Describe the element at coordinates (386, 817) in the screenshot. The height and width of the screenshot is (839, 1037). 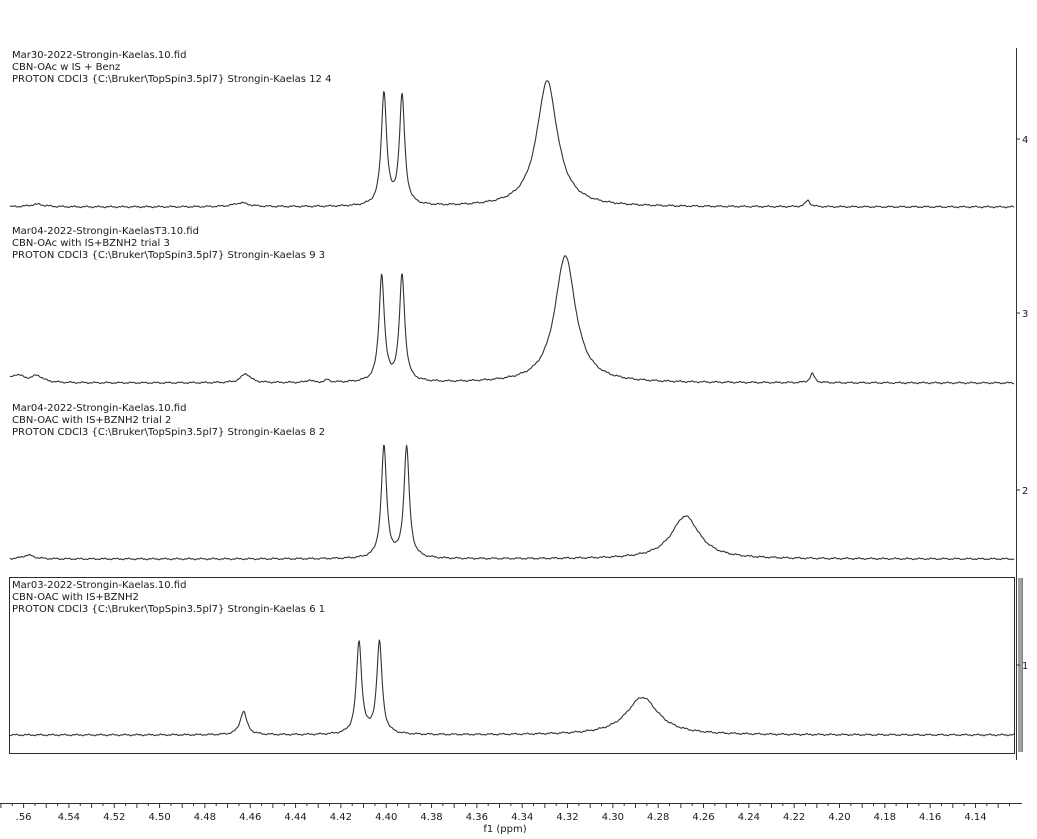
I see `x-tick-label: 4.40` at that location.